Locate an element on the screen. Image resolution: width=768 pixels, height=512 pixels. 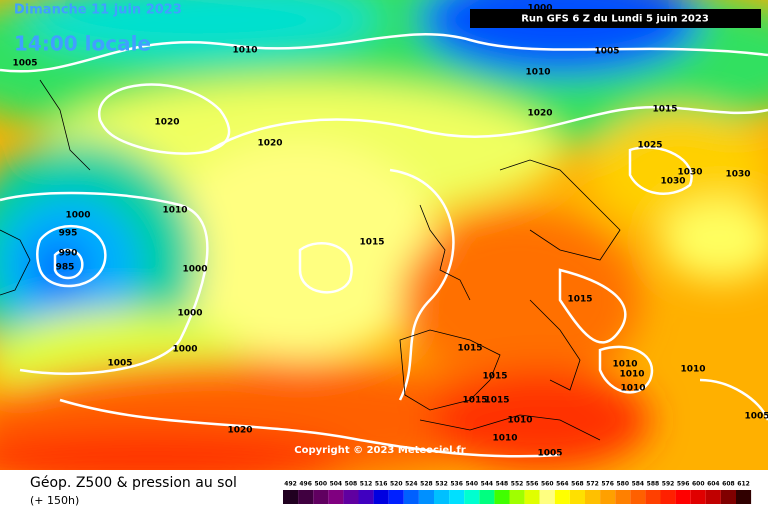
legend-value: 552 is located at coordinates (517, 484).